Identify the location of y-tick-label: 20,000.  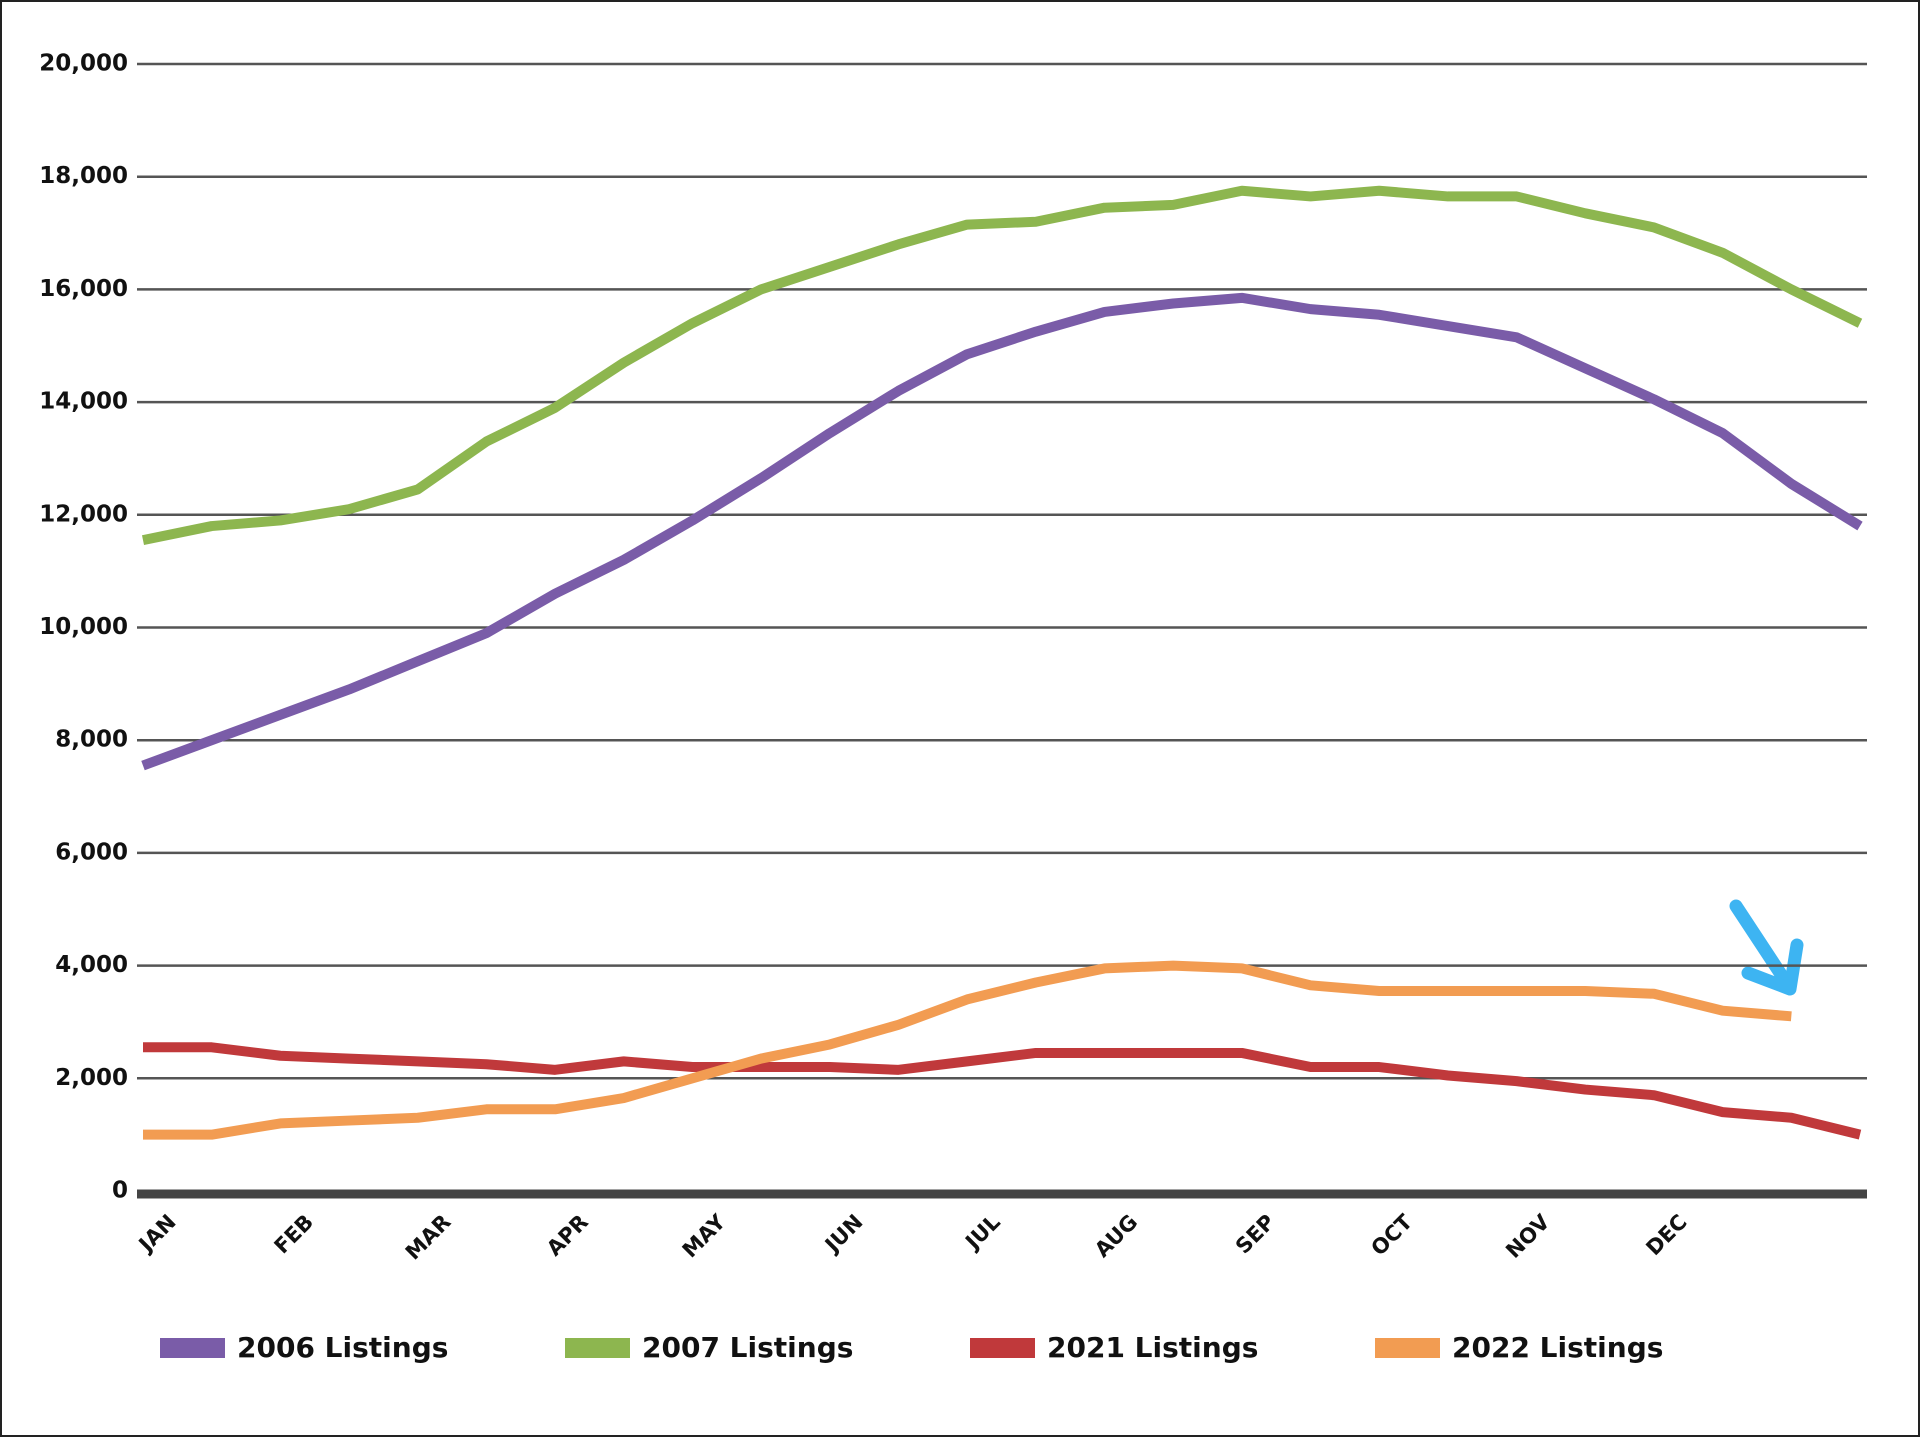
(83, 64).